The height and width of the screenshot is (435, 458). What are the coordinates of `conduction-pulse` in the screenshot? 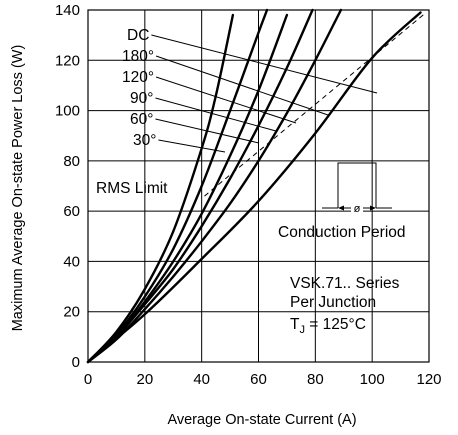 It's located at (357, 185).